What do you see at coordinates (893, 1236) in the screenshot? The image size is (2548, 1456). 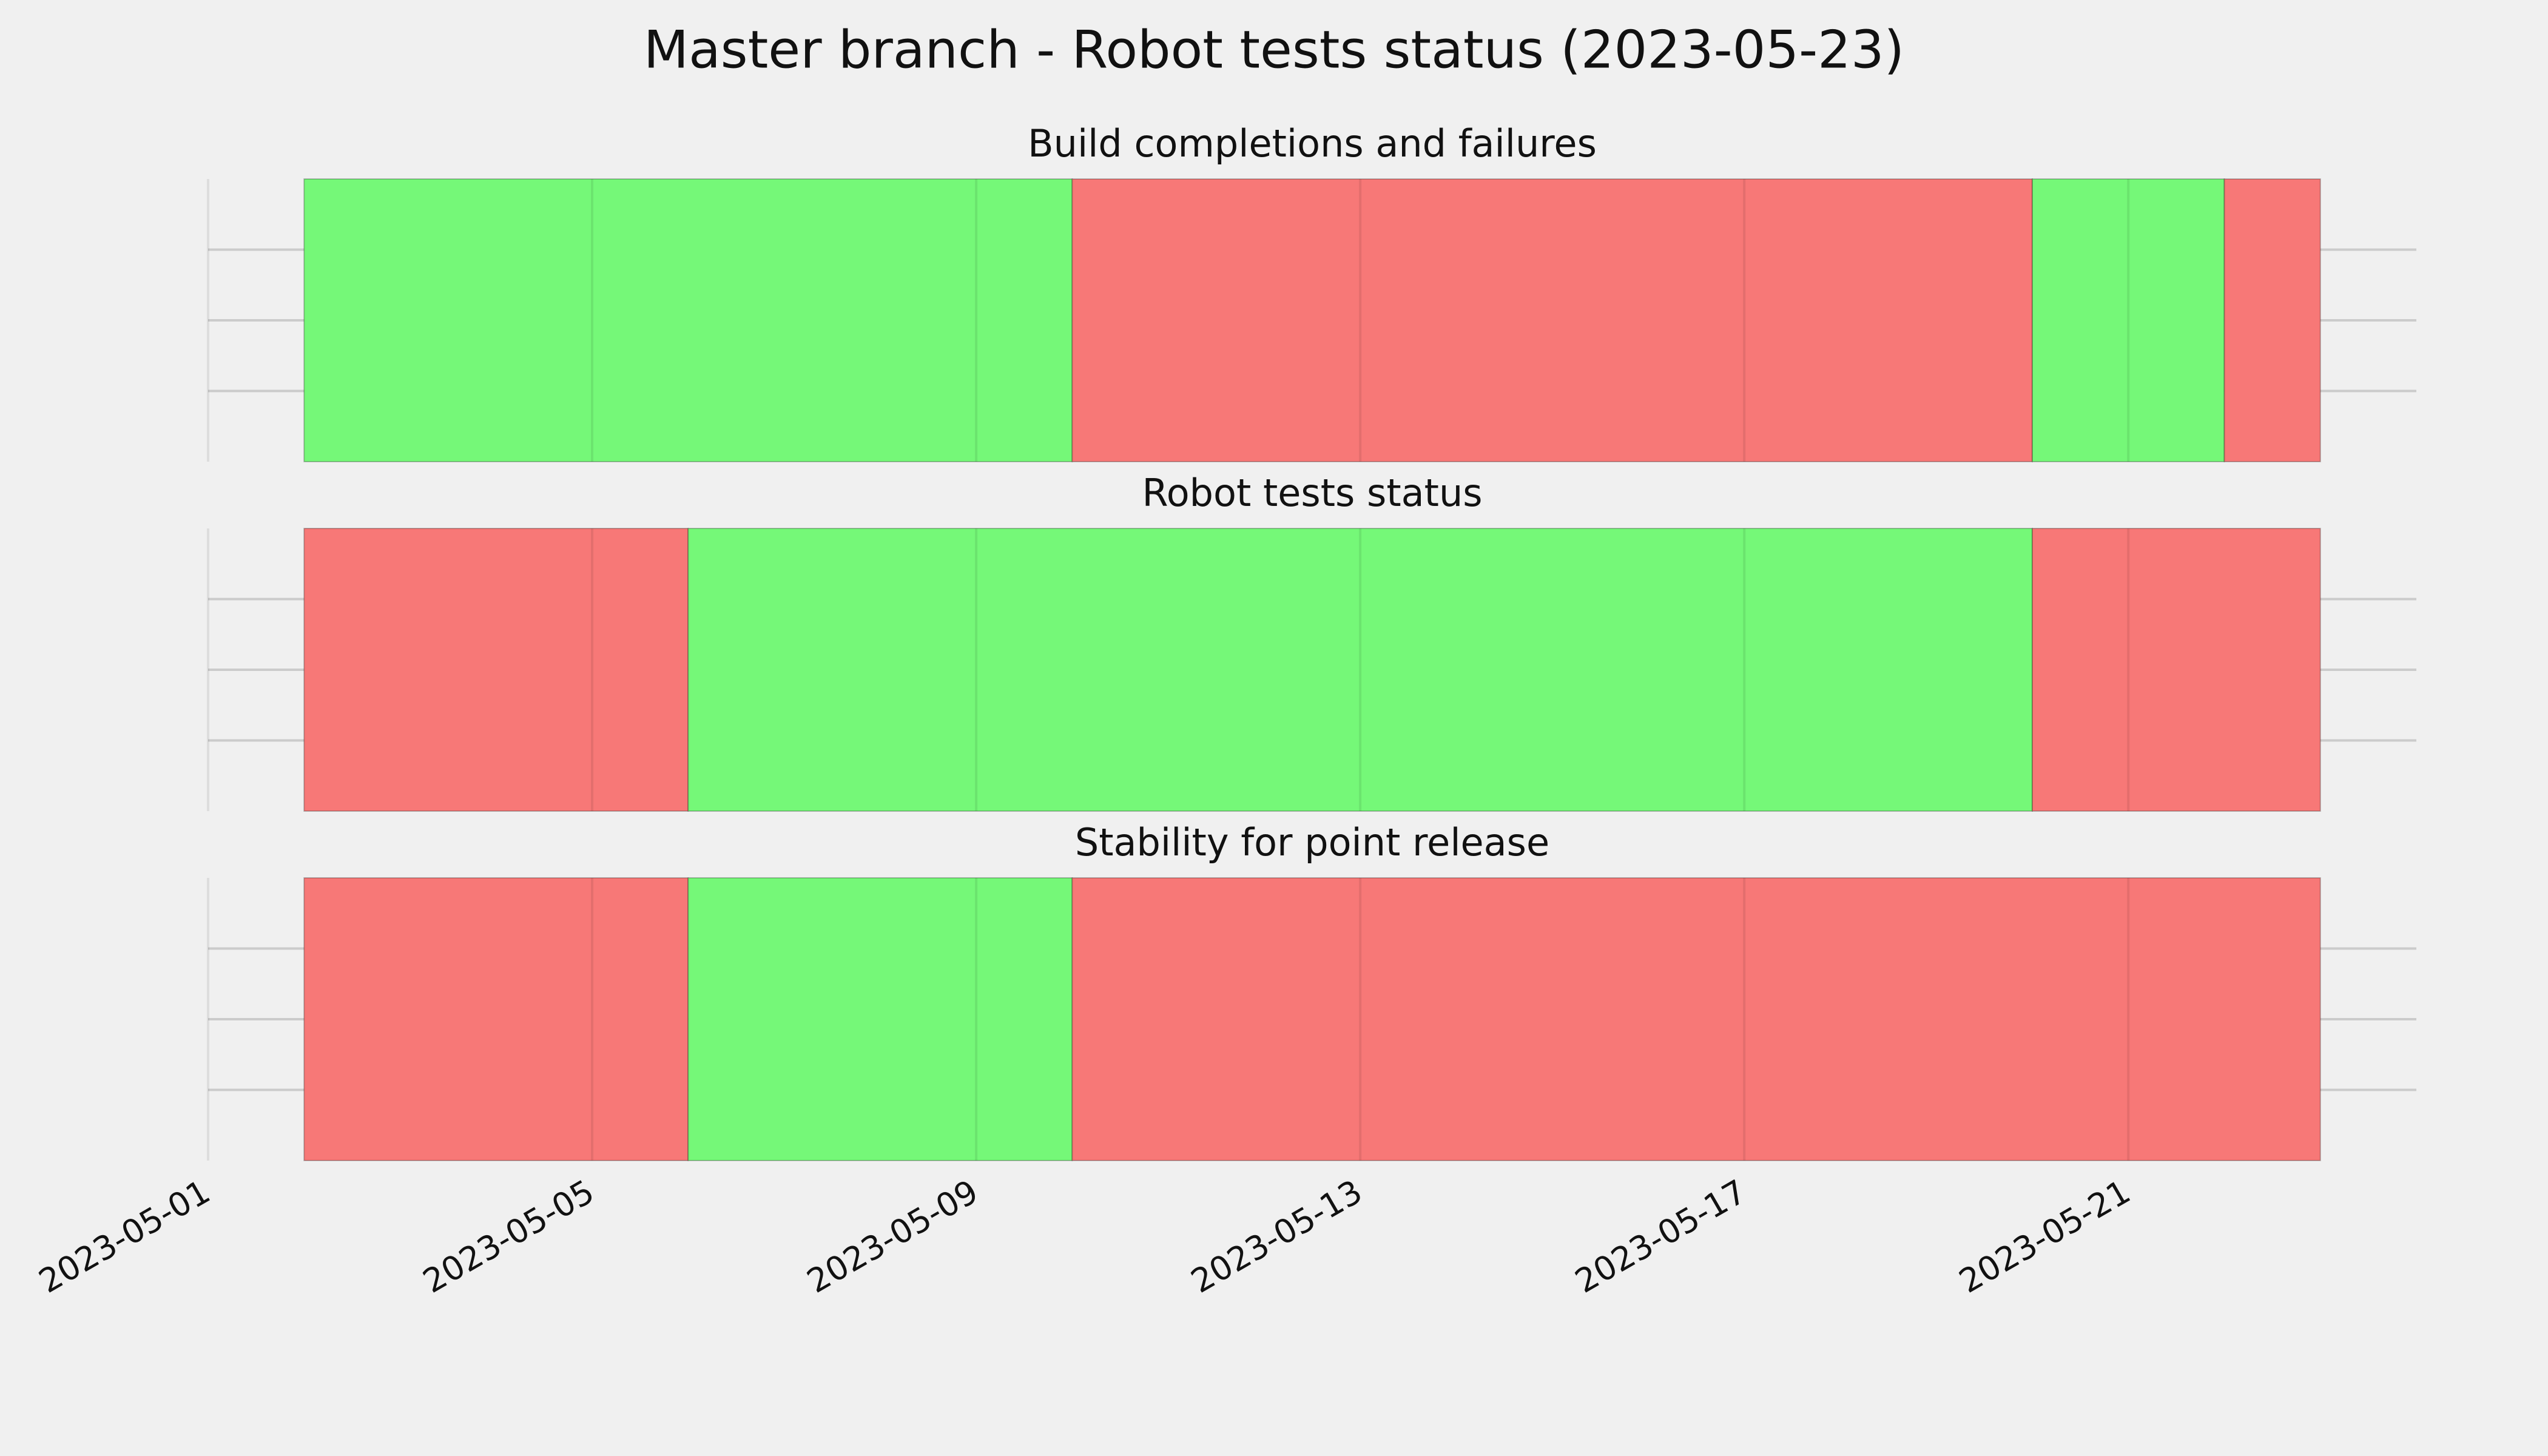 I see `x-tick-label: 2023-05-09` at bounding box center [893, 1236].